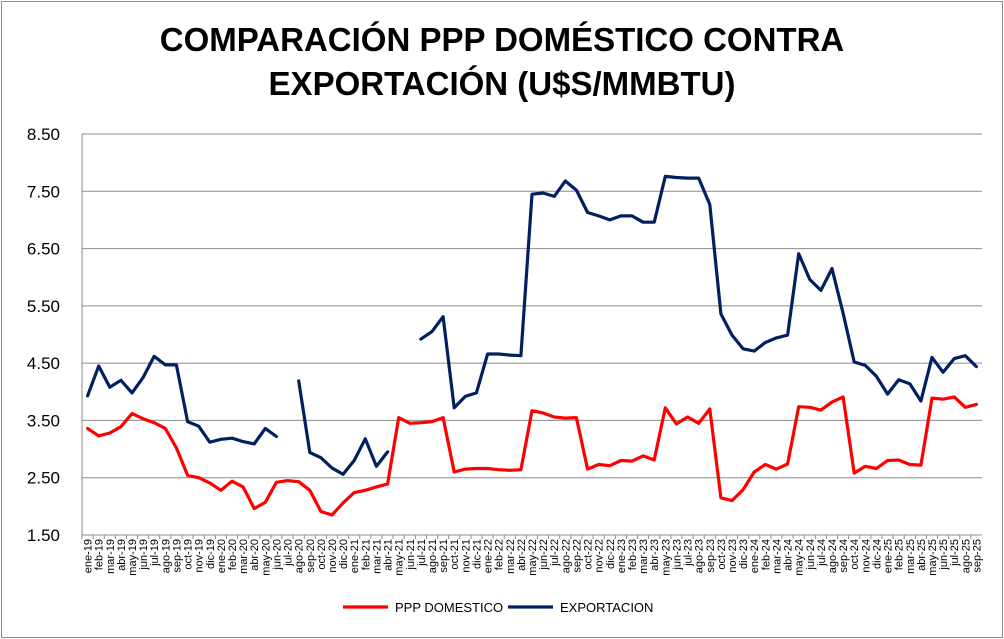 This screenshot has width=1004, height=639. What do you see at coordinates (811, 555) in the screenshot?
I see `x-tick-label: jun-24` at bounding box center [811, 555].